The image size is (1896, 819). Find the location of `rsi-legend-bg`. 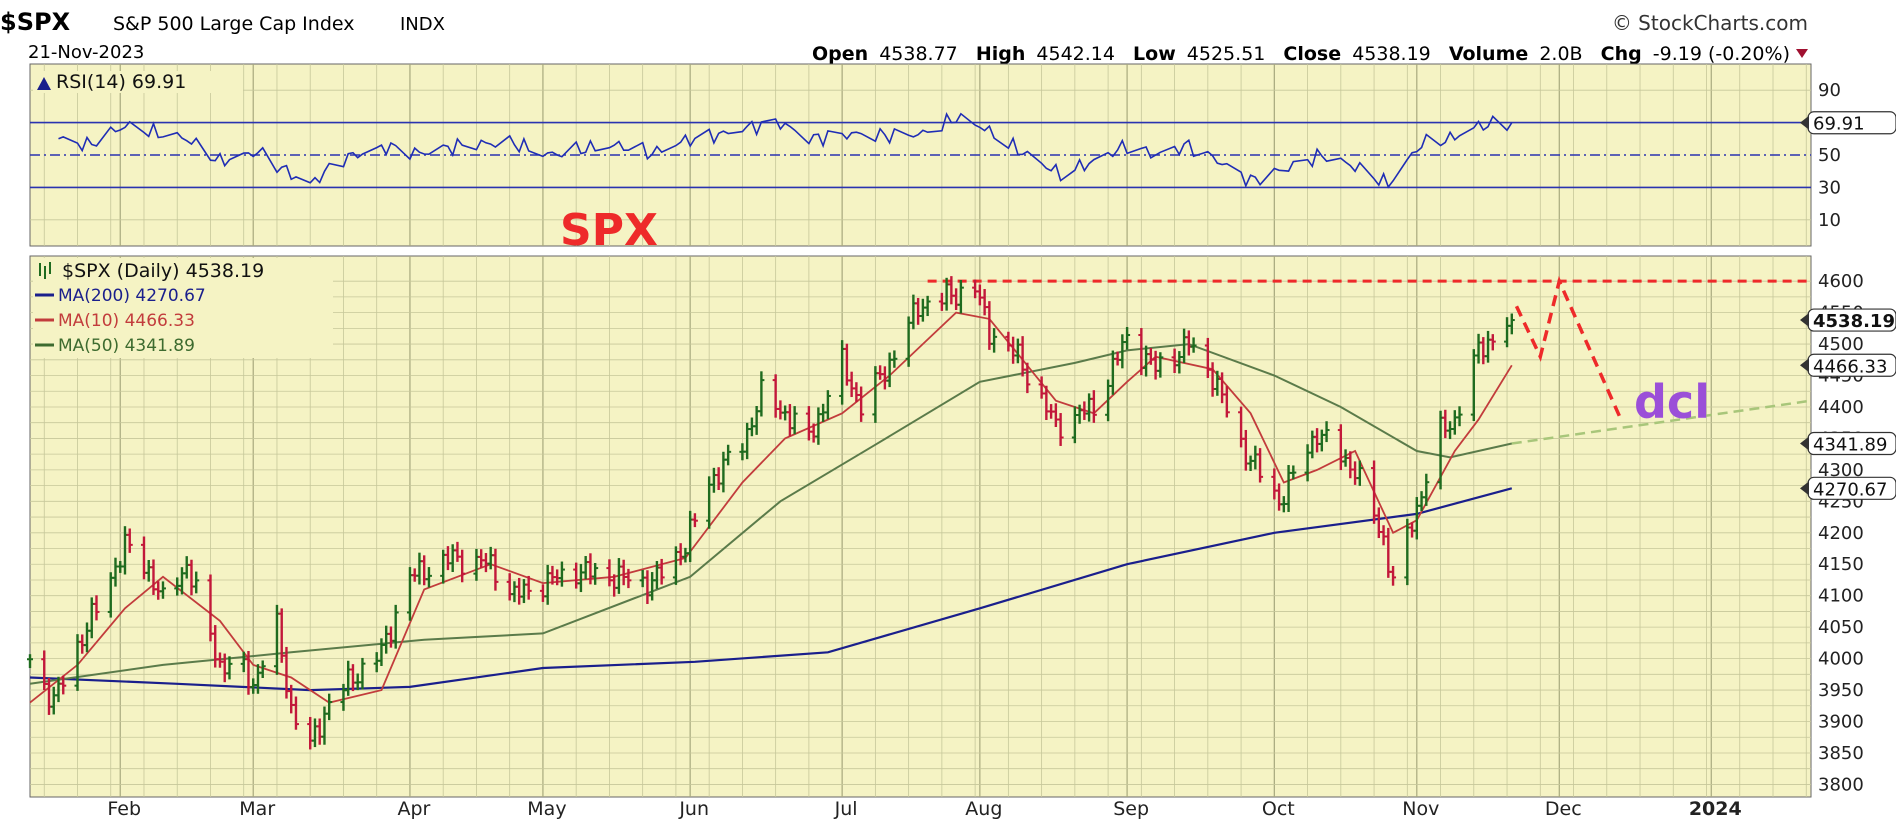

rsi-legend-bg is located at coordinates (138, 82).